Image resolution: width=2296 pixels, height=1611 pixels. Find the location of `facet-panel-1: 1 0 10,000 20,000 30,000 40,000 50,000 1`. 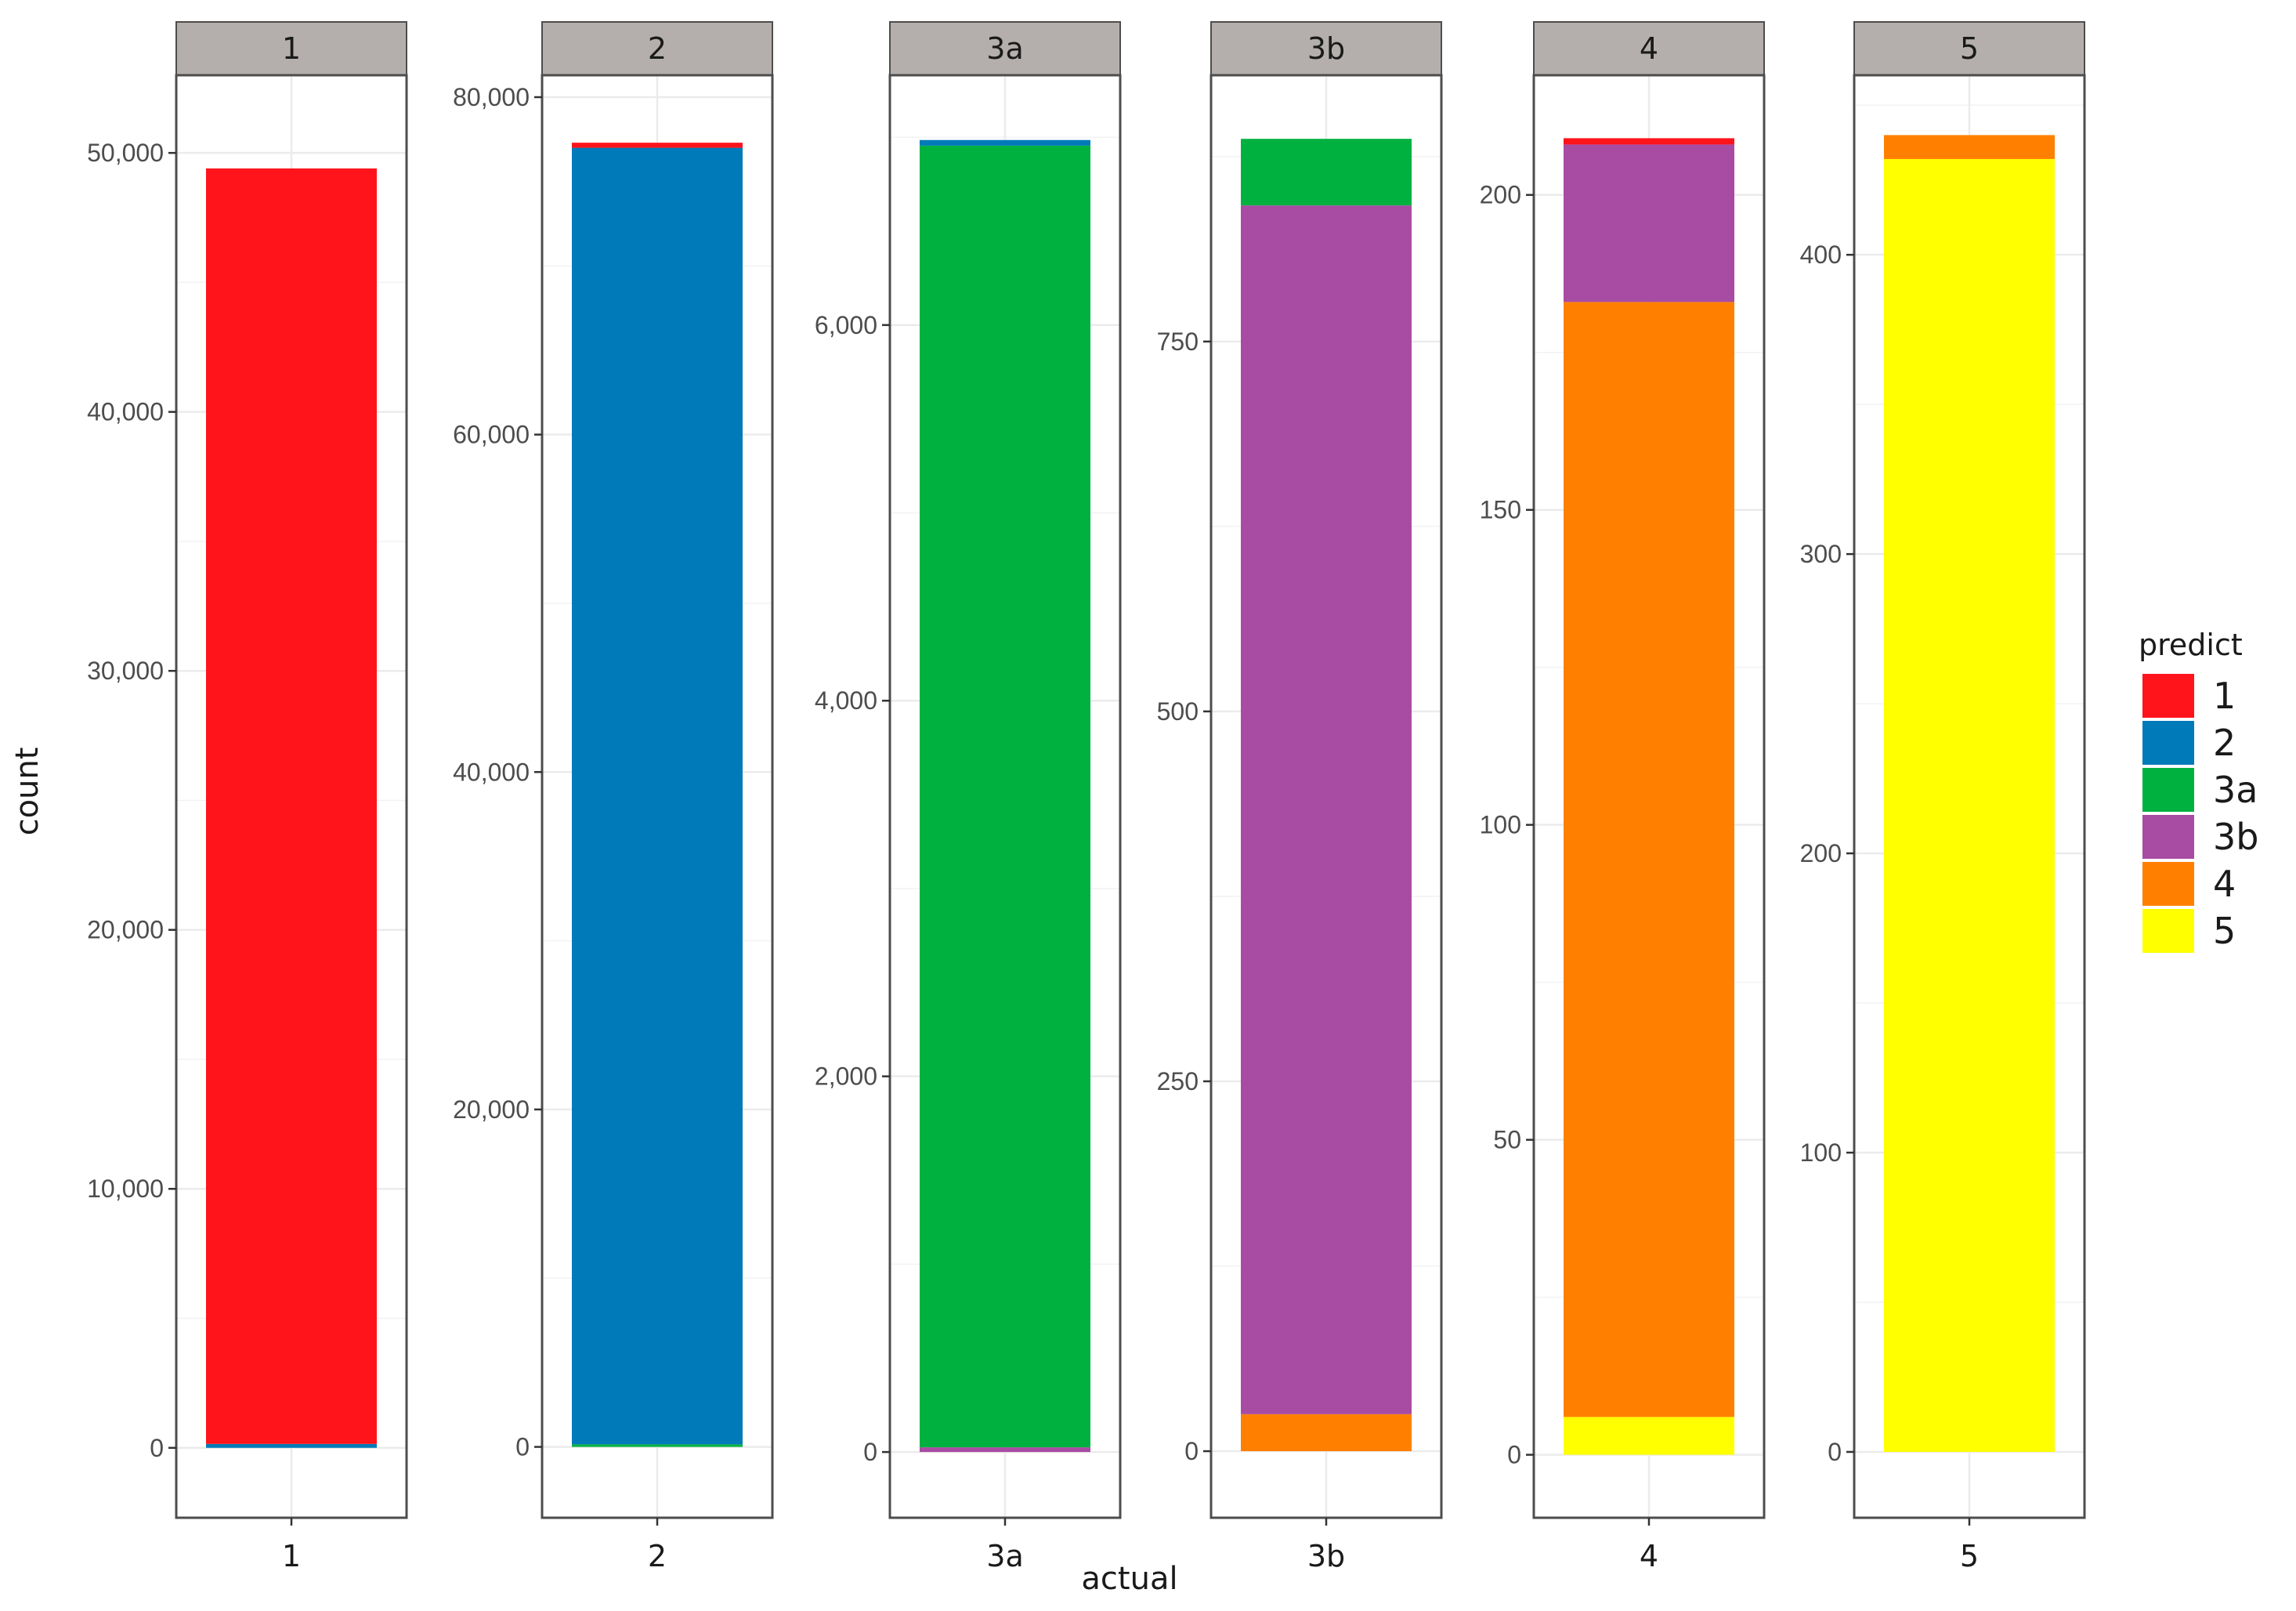

facet-panel-1: 1 0 10,000 20,000 30,000 40,000 50,000 1 is located at coordinates (247, 797).